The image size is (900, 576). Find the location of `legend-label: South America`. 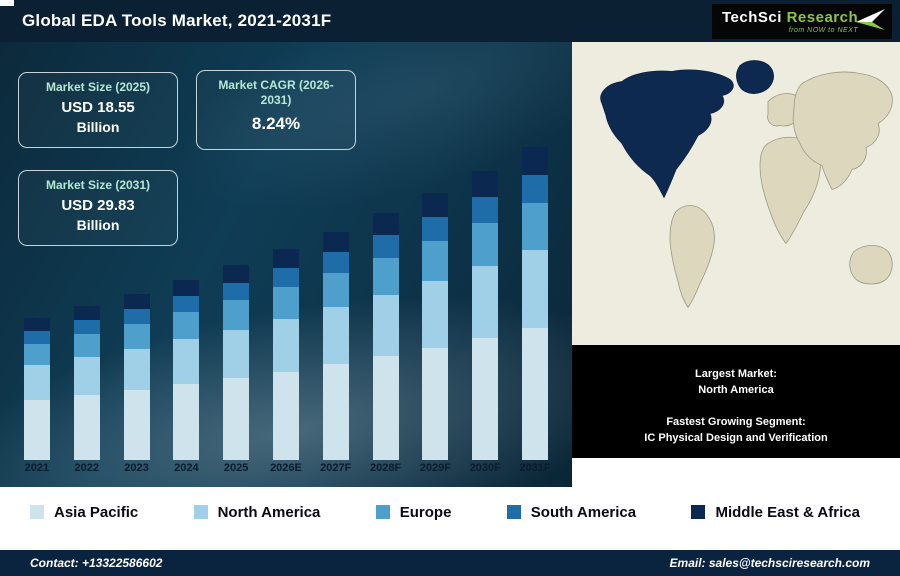

legend-label: South America is located at coordinates (583, 512).